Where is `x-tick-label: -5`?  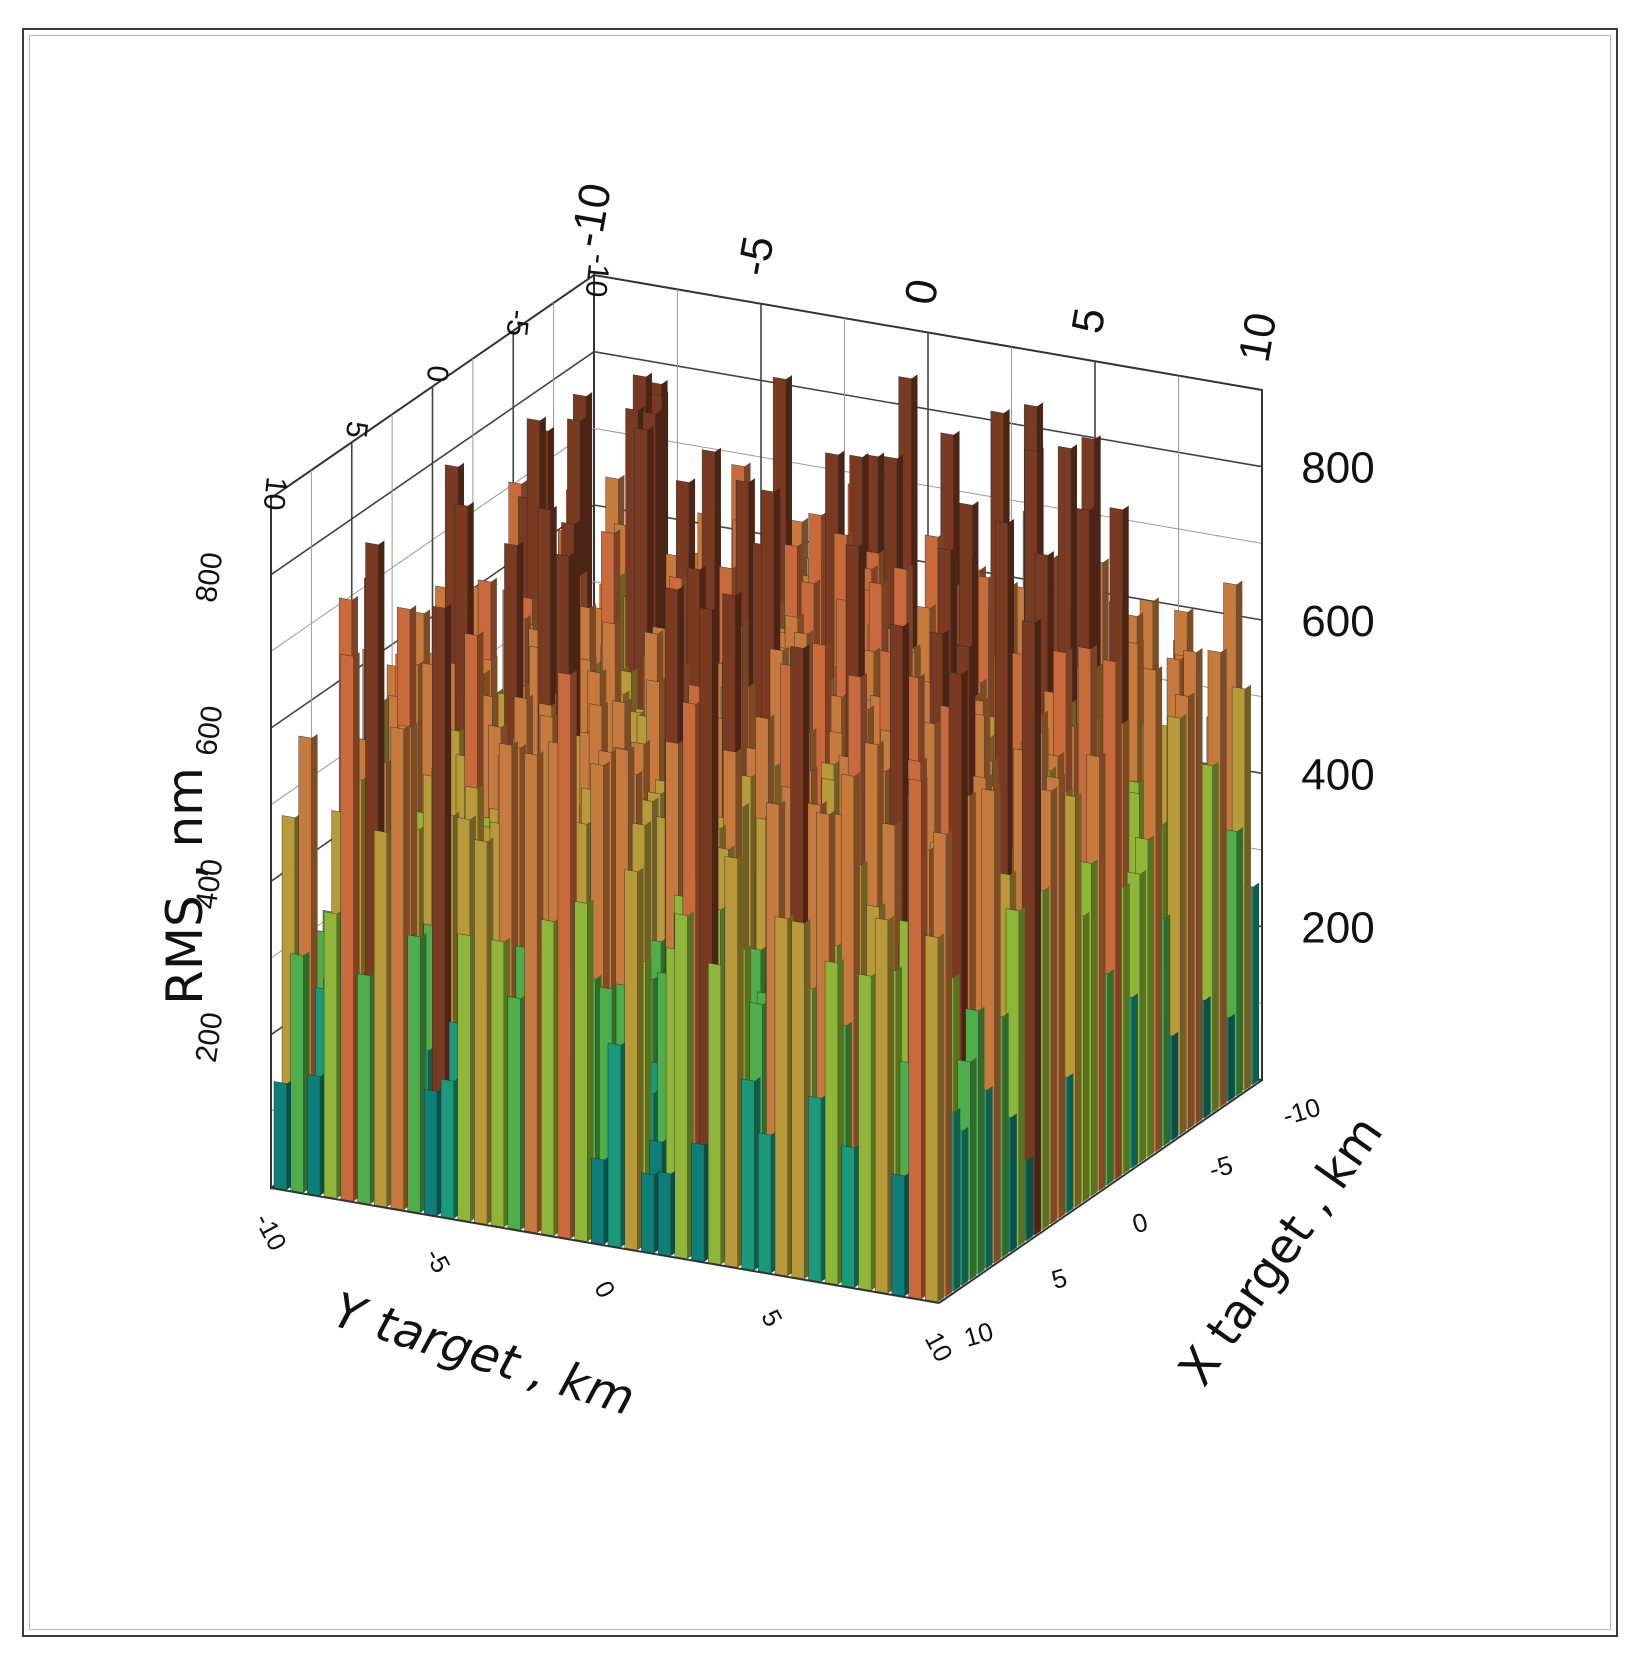 x-tick-label: -5 is located at coordinates (1221, 1166).